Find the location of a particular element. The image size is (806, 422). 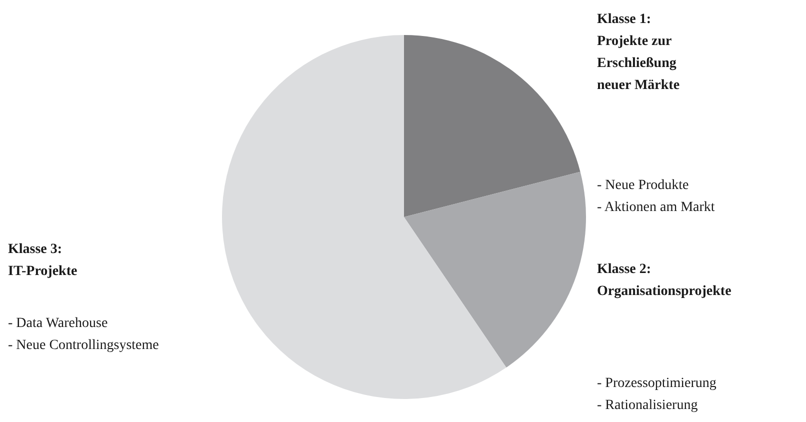

slice-label: Klasse 1: Projekte zur Erschließung neuer Märkte is located at coordinates (638, 52).